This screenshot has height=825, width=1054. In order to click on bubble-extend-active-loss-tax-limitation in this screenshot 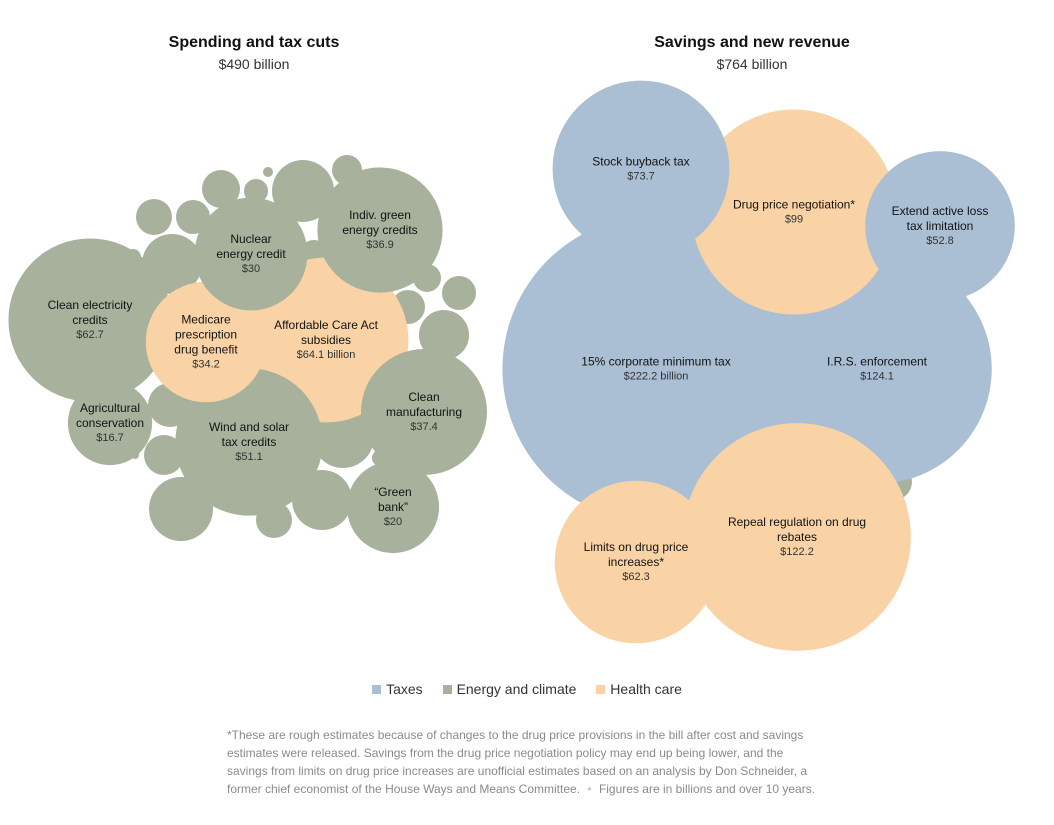, I will do `click(940, 226)`.